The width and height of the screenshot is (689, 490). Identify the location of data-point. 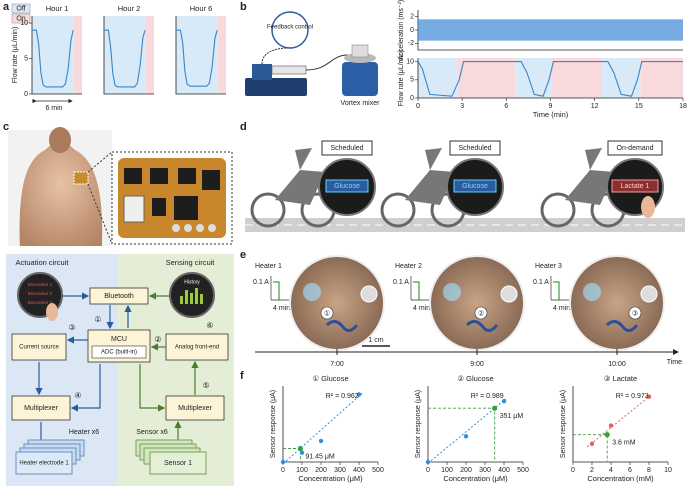
(466, 436).